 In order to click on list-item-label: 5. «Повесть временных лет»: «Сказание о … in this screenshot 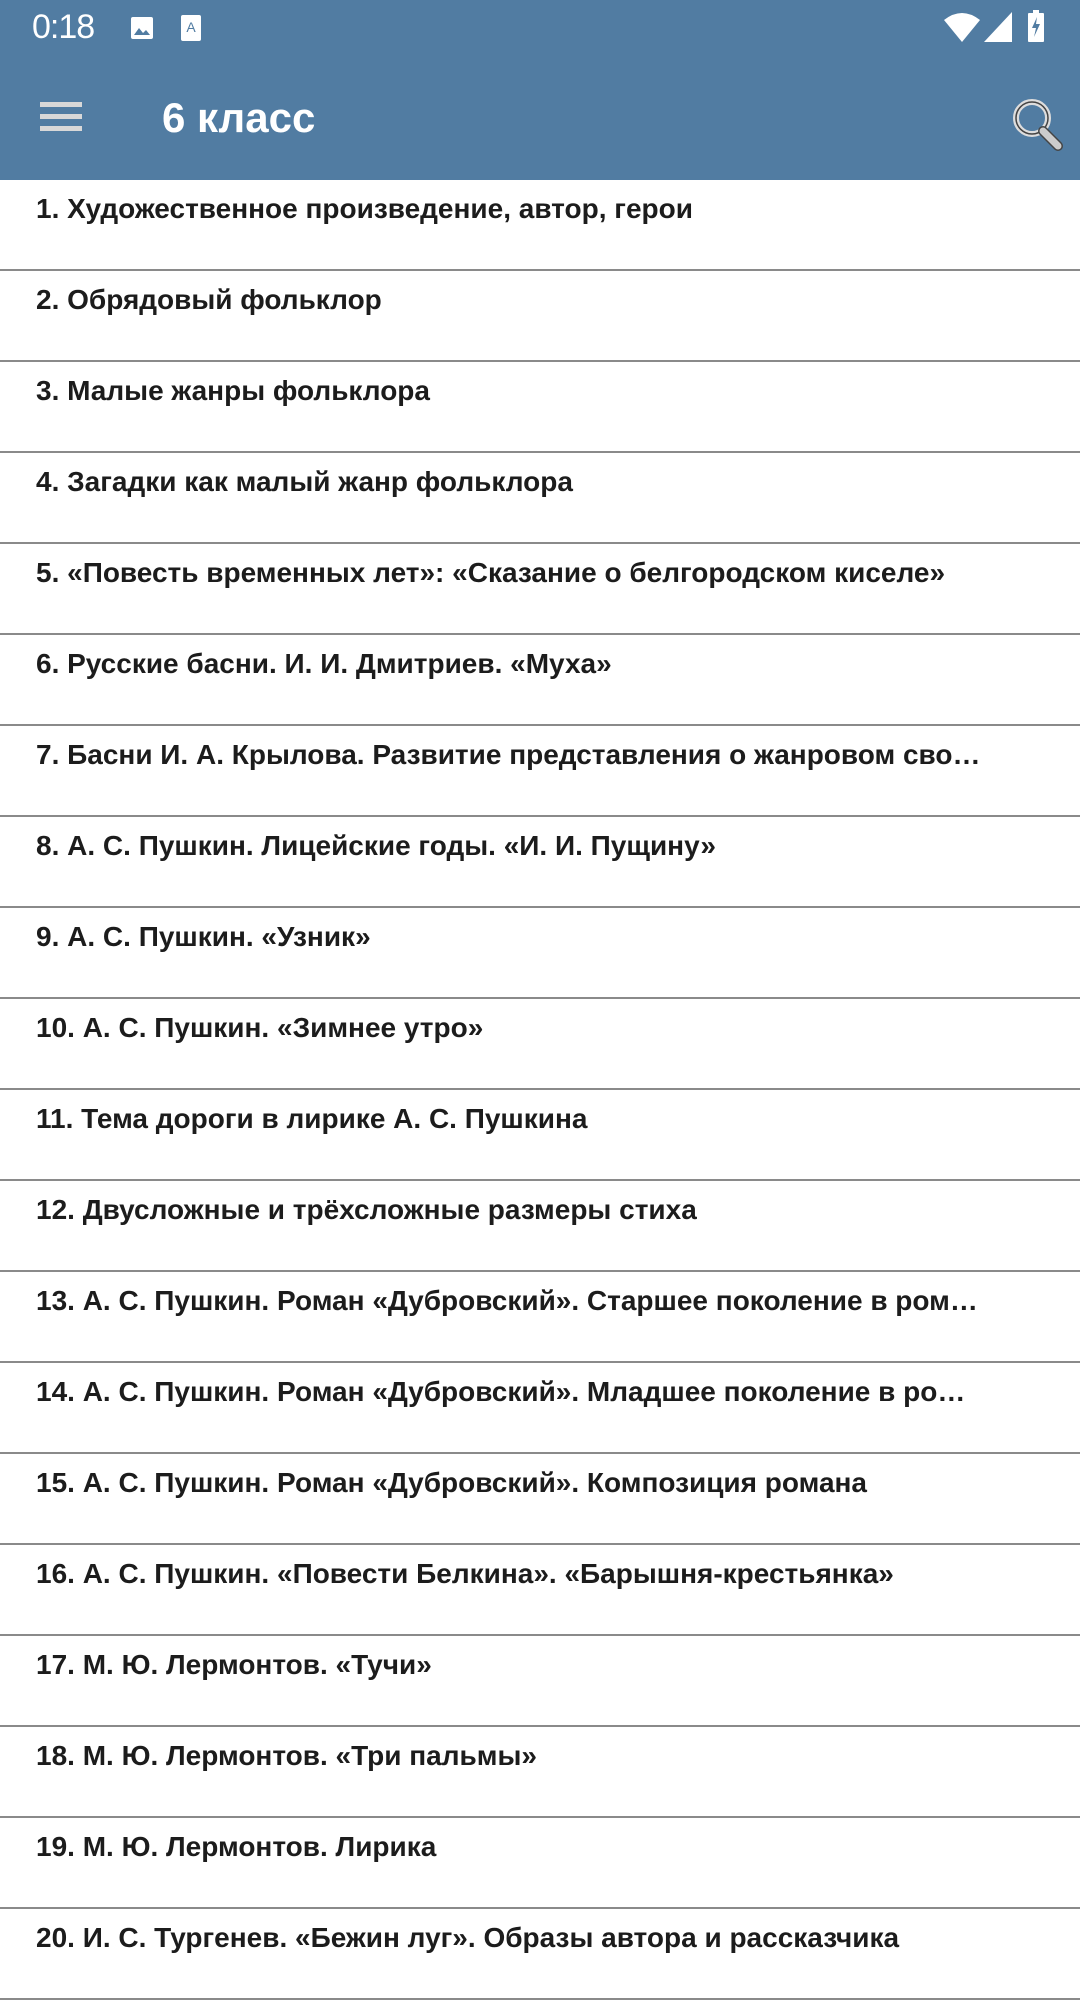, I will do `click(491, 572)`.